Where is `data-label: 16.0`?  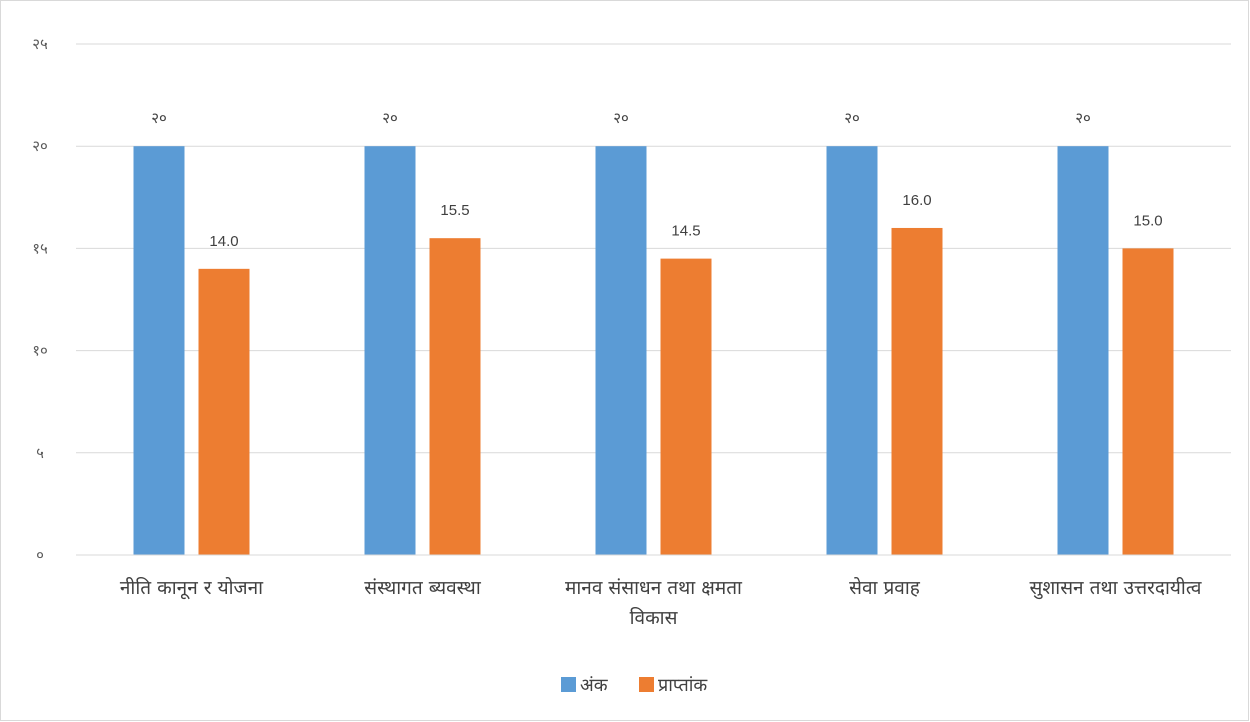 data-label: 16.0 is located at coordinates (916, 200).